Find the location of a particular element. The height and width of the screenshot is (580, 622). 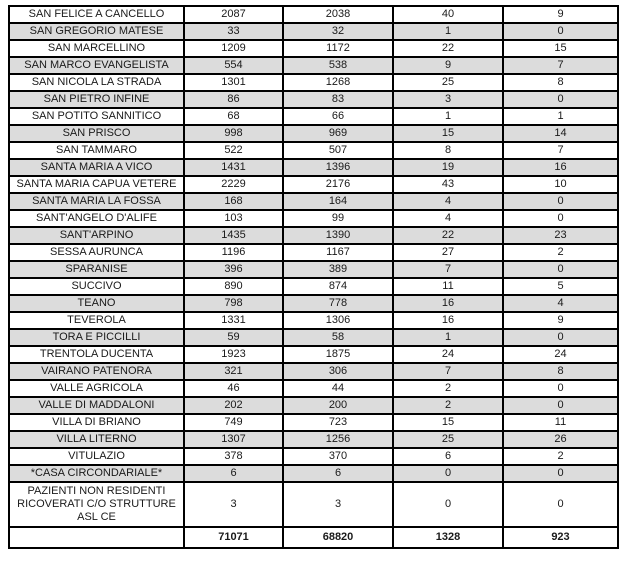

table-row: SAN POTITO SANNITICO 68 66 1 1 is located at coordinates (313, 116).